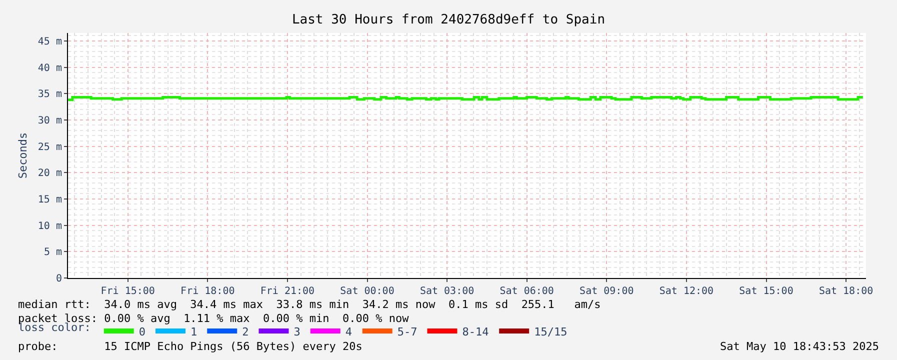 Image resolution: width=897 pixels, height=360 pixels. Describe the element at coordinates (245, 331) in the screenshot. I see `legend-label: 2` at that location.